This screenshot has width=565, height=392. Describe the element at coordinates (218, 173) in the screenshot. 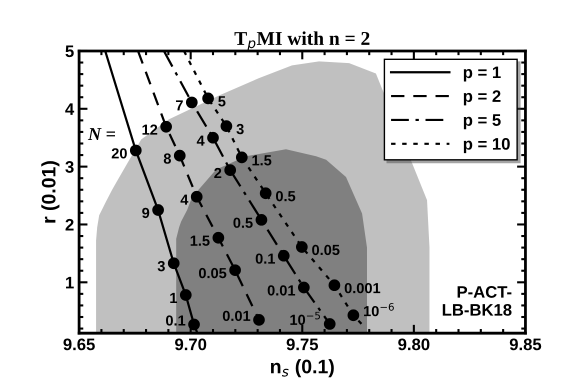

I see `annotation: 2` at that location.